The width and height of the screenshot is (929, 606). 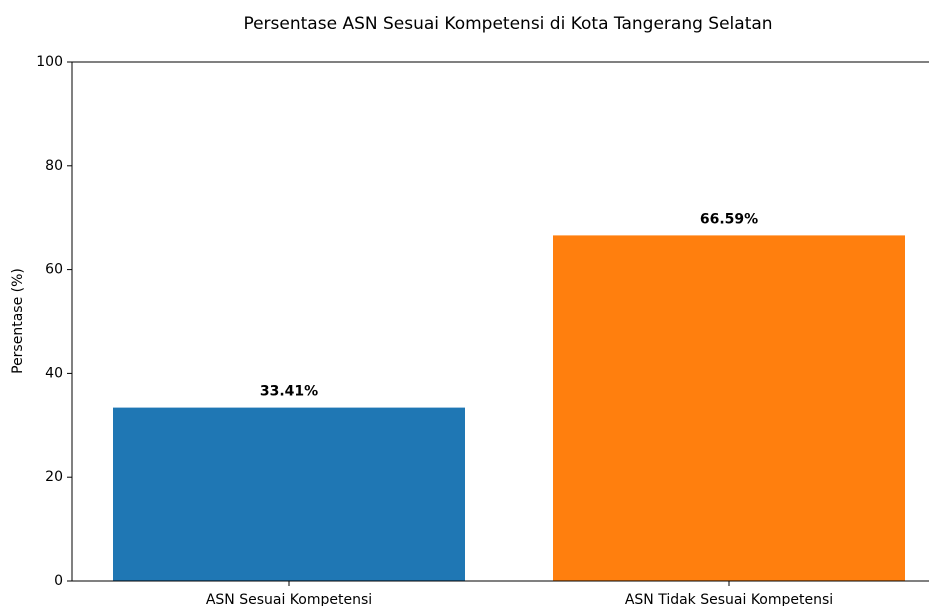 I want to click on x-tick-label: ASN Tidak Sesuai Kompetensi, so click(x=729, y=599).